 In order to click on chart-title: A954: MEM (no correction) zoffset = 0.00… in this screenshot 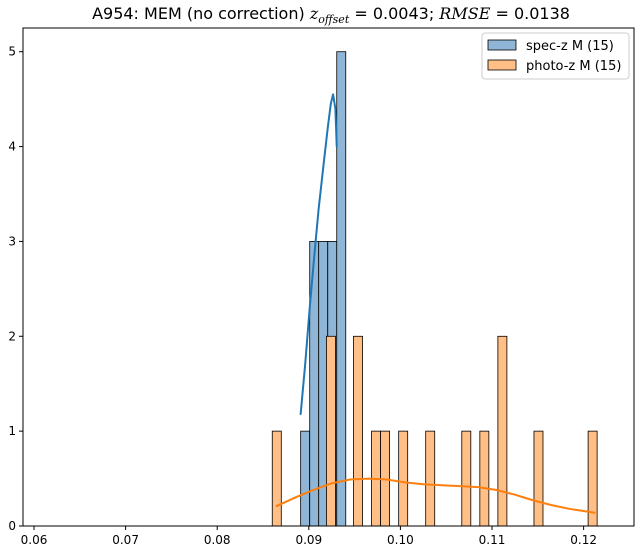, I will do `click(331, 15)`.